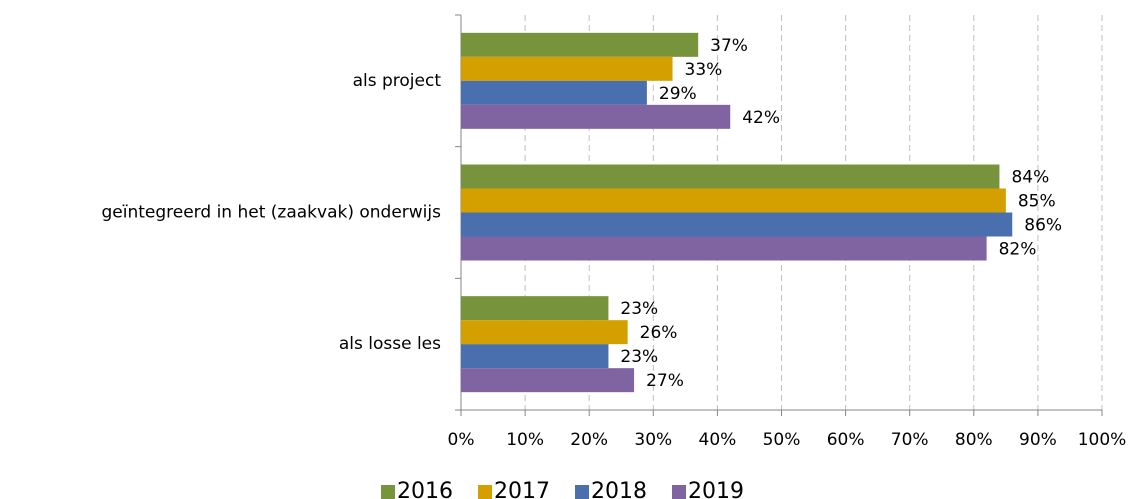 This screenshot has width=1135, height=499. Describe the element at coordinates (974, 440) in the screenshot. I see `x-tick-label: 80%` at that location.